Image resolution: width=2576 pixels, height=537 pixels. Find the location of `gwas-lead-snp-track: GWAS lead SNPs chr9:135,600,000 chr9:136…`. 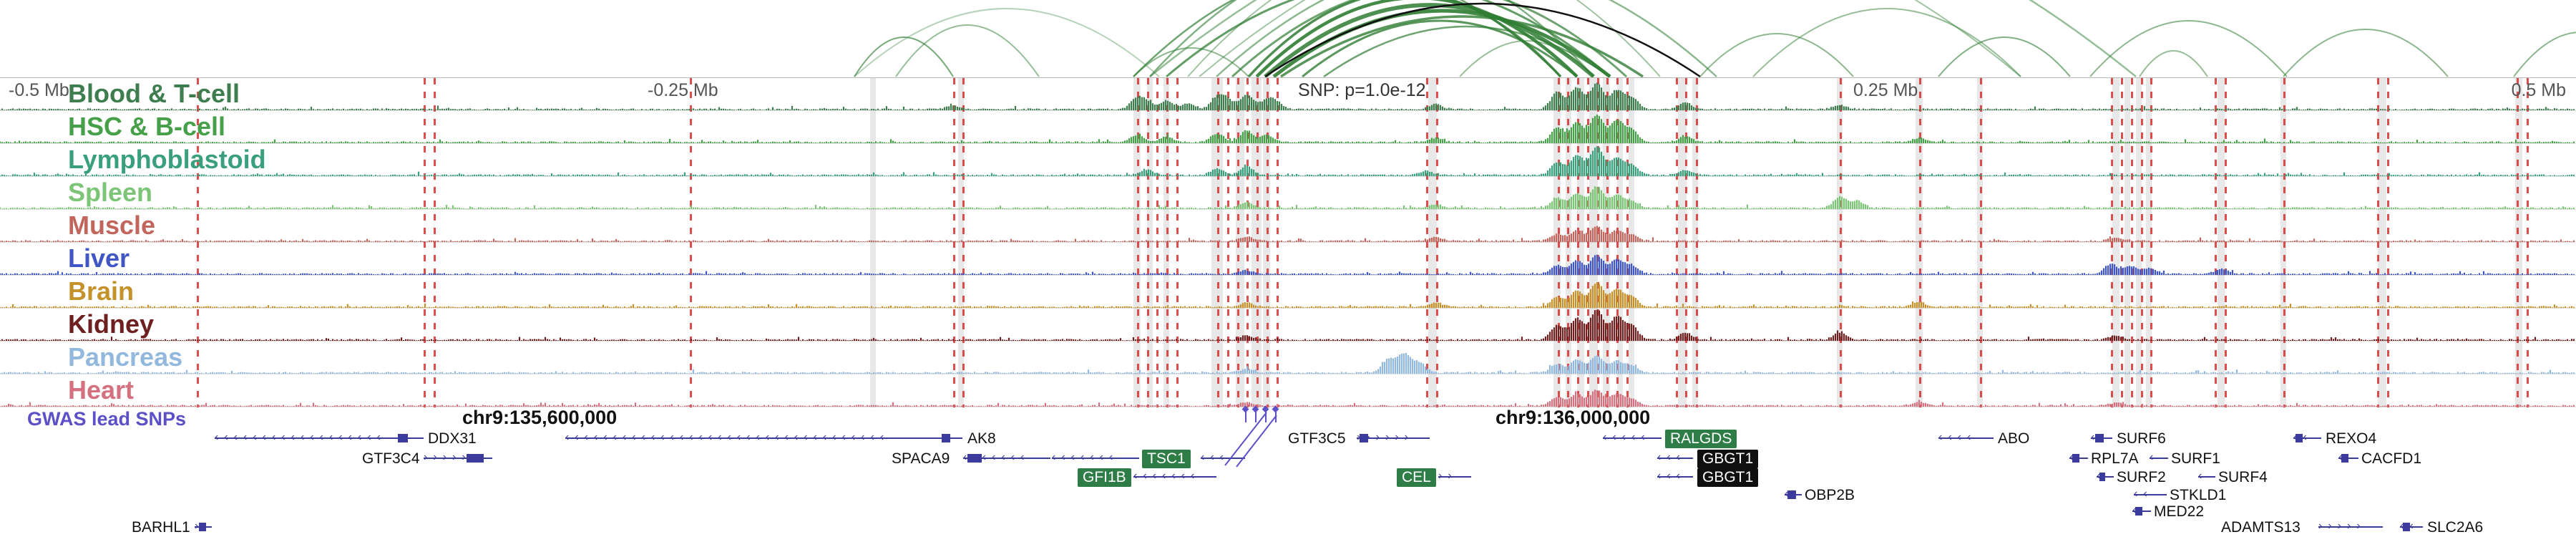

gwas-lead-snp-track: GWAS lead SNPs chr9:135,600,000 chr9:136… is located at coordinates (1288, 417).